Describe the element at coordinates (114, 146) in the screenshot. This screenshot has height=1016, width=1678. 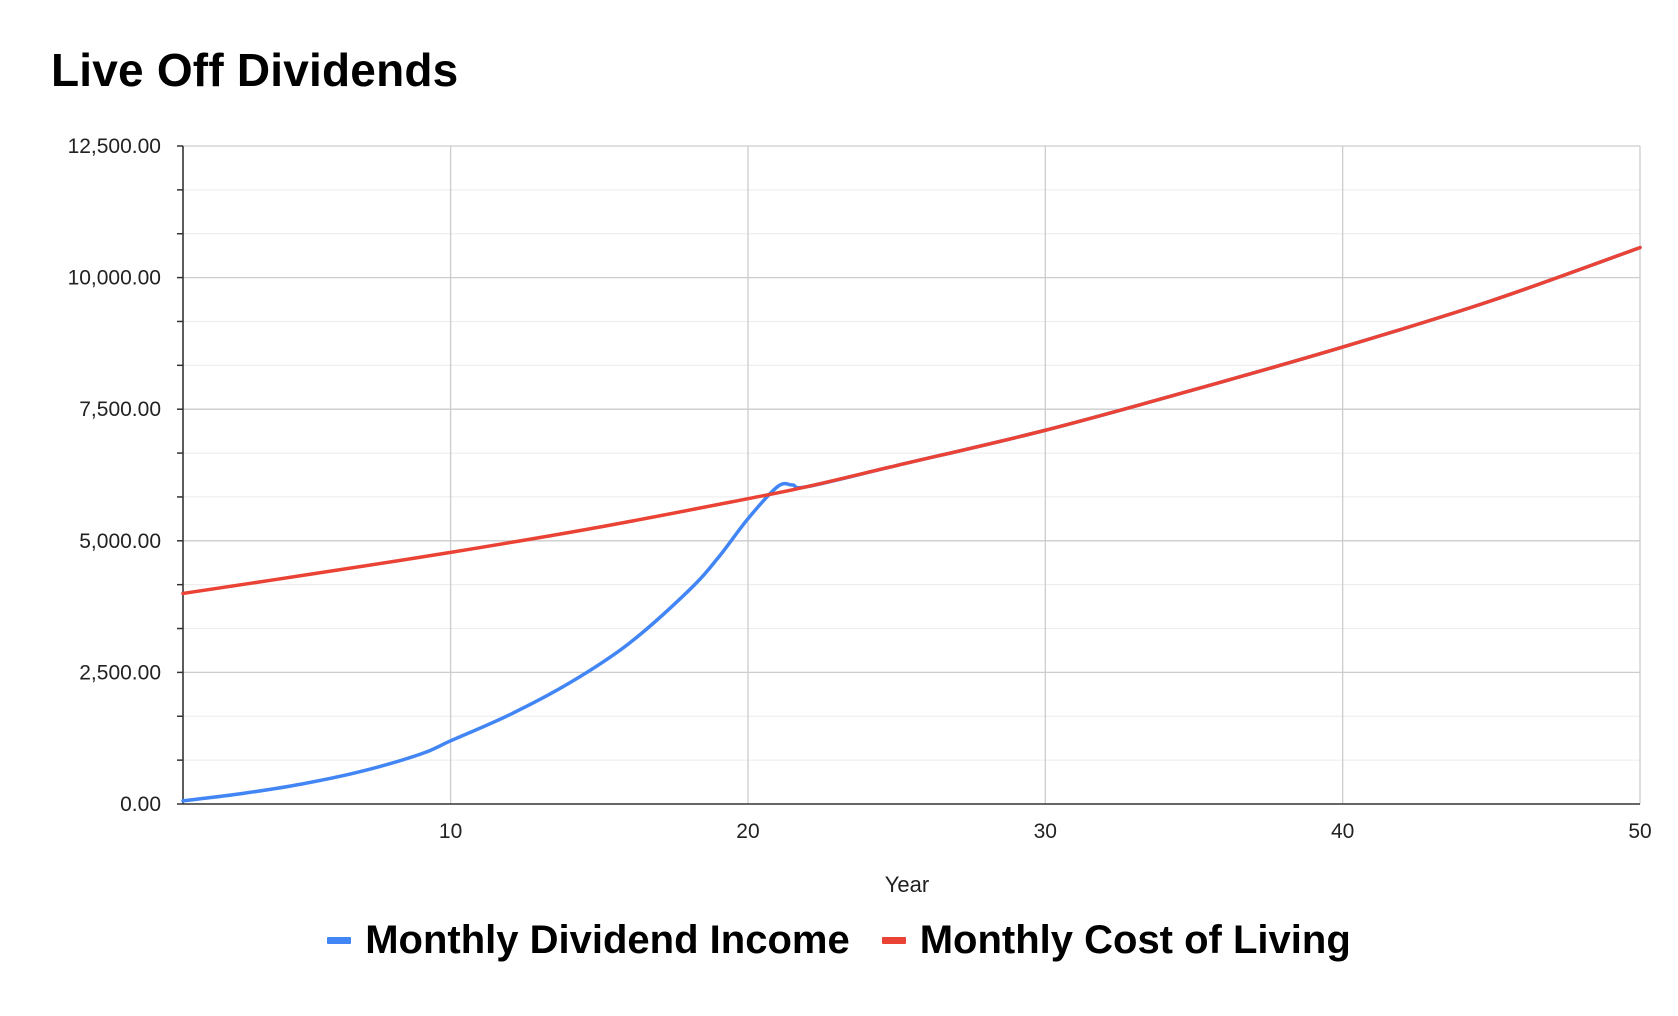
I see `y-tick-label: 12,500.00` at that location.